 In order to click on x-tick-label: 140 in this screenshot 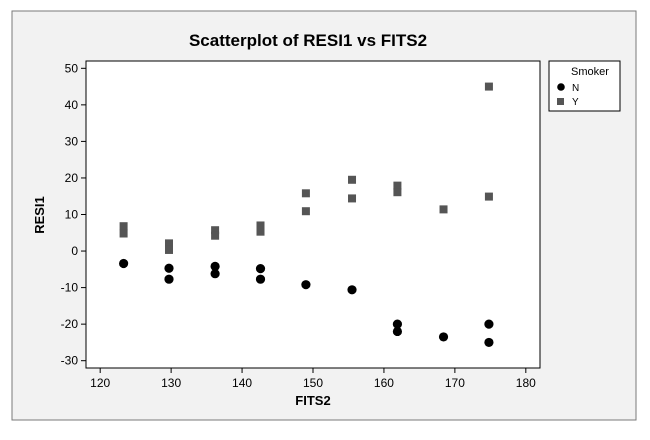, I will do `click(242, 383)`.